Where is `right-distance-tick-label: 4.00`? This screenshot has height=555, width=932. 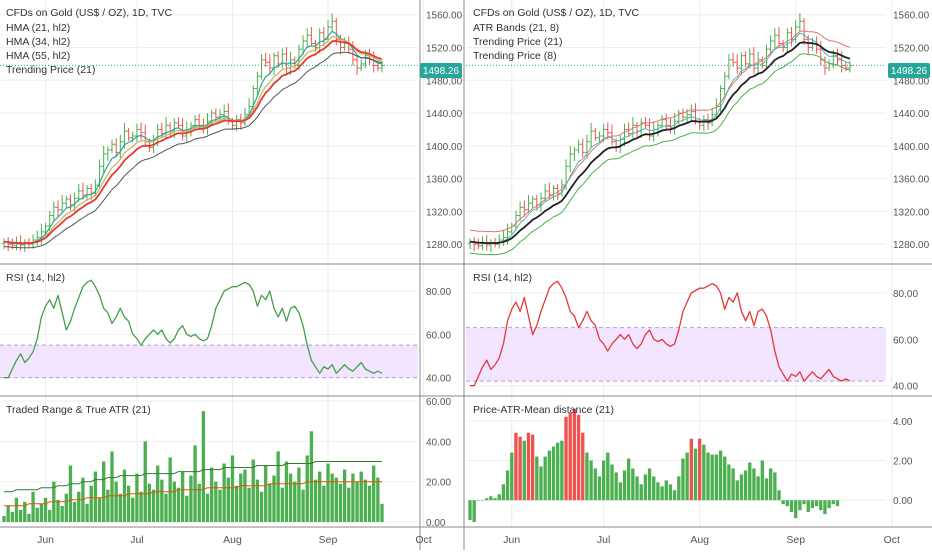
right-distance-tick-label: 4.00 is located at coordinates (903, 422).